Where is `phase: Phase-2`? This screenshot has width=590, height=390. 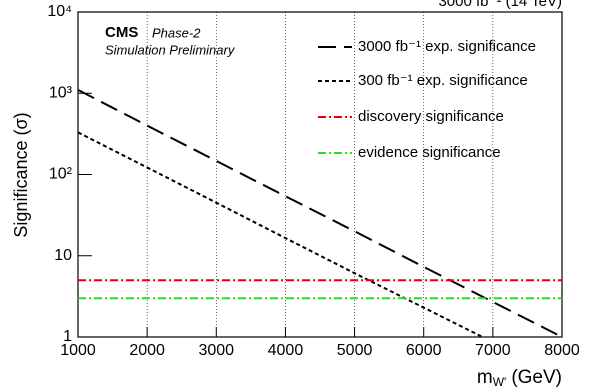 phase: Phase-2 is located at coordinates (176, 32).